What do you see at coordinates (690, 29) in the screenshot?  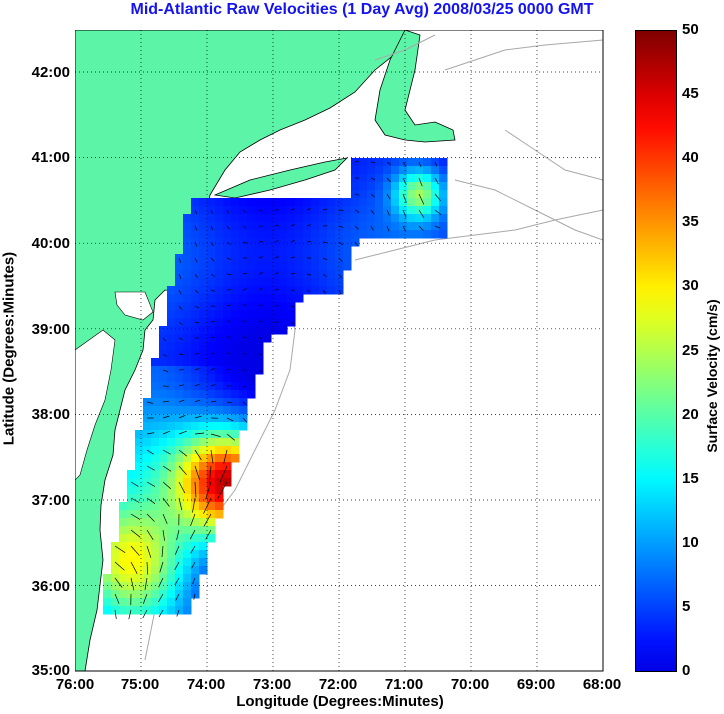 I see `colorbar-tick: 50` at bounding box center [690, 29].